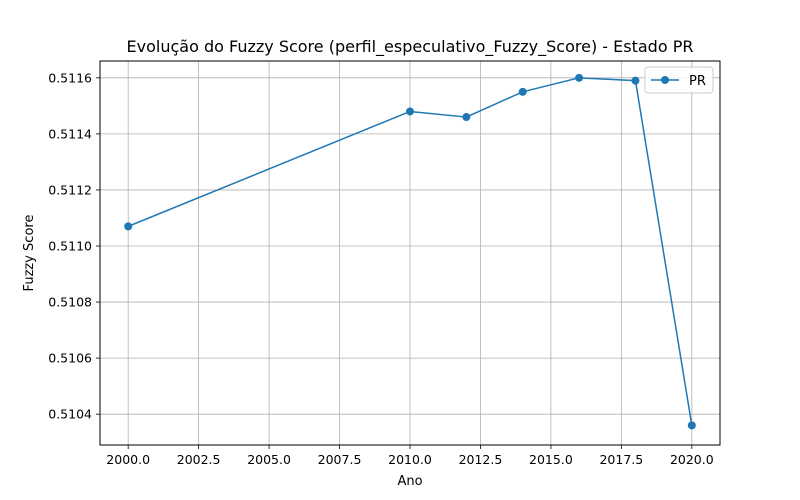 This screenshot has width=800, height=500. Describe the element at coordinates (269, 459) in the screenshot. I see `x-tick-label: 2005.0` at that location.